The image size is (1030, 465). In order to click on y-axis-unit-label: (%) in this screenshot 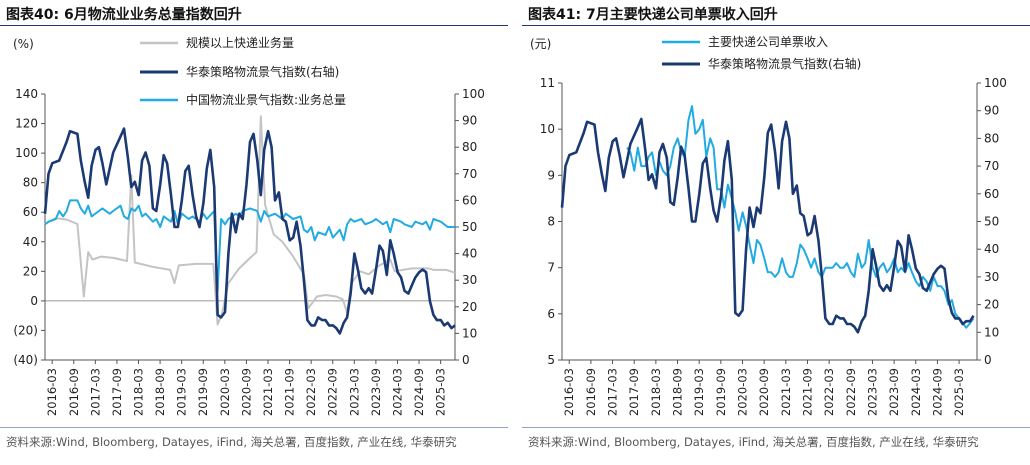, I will do `click(23, 44)`.